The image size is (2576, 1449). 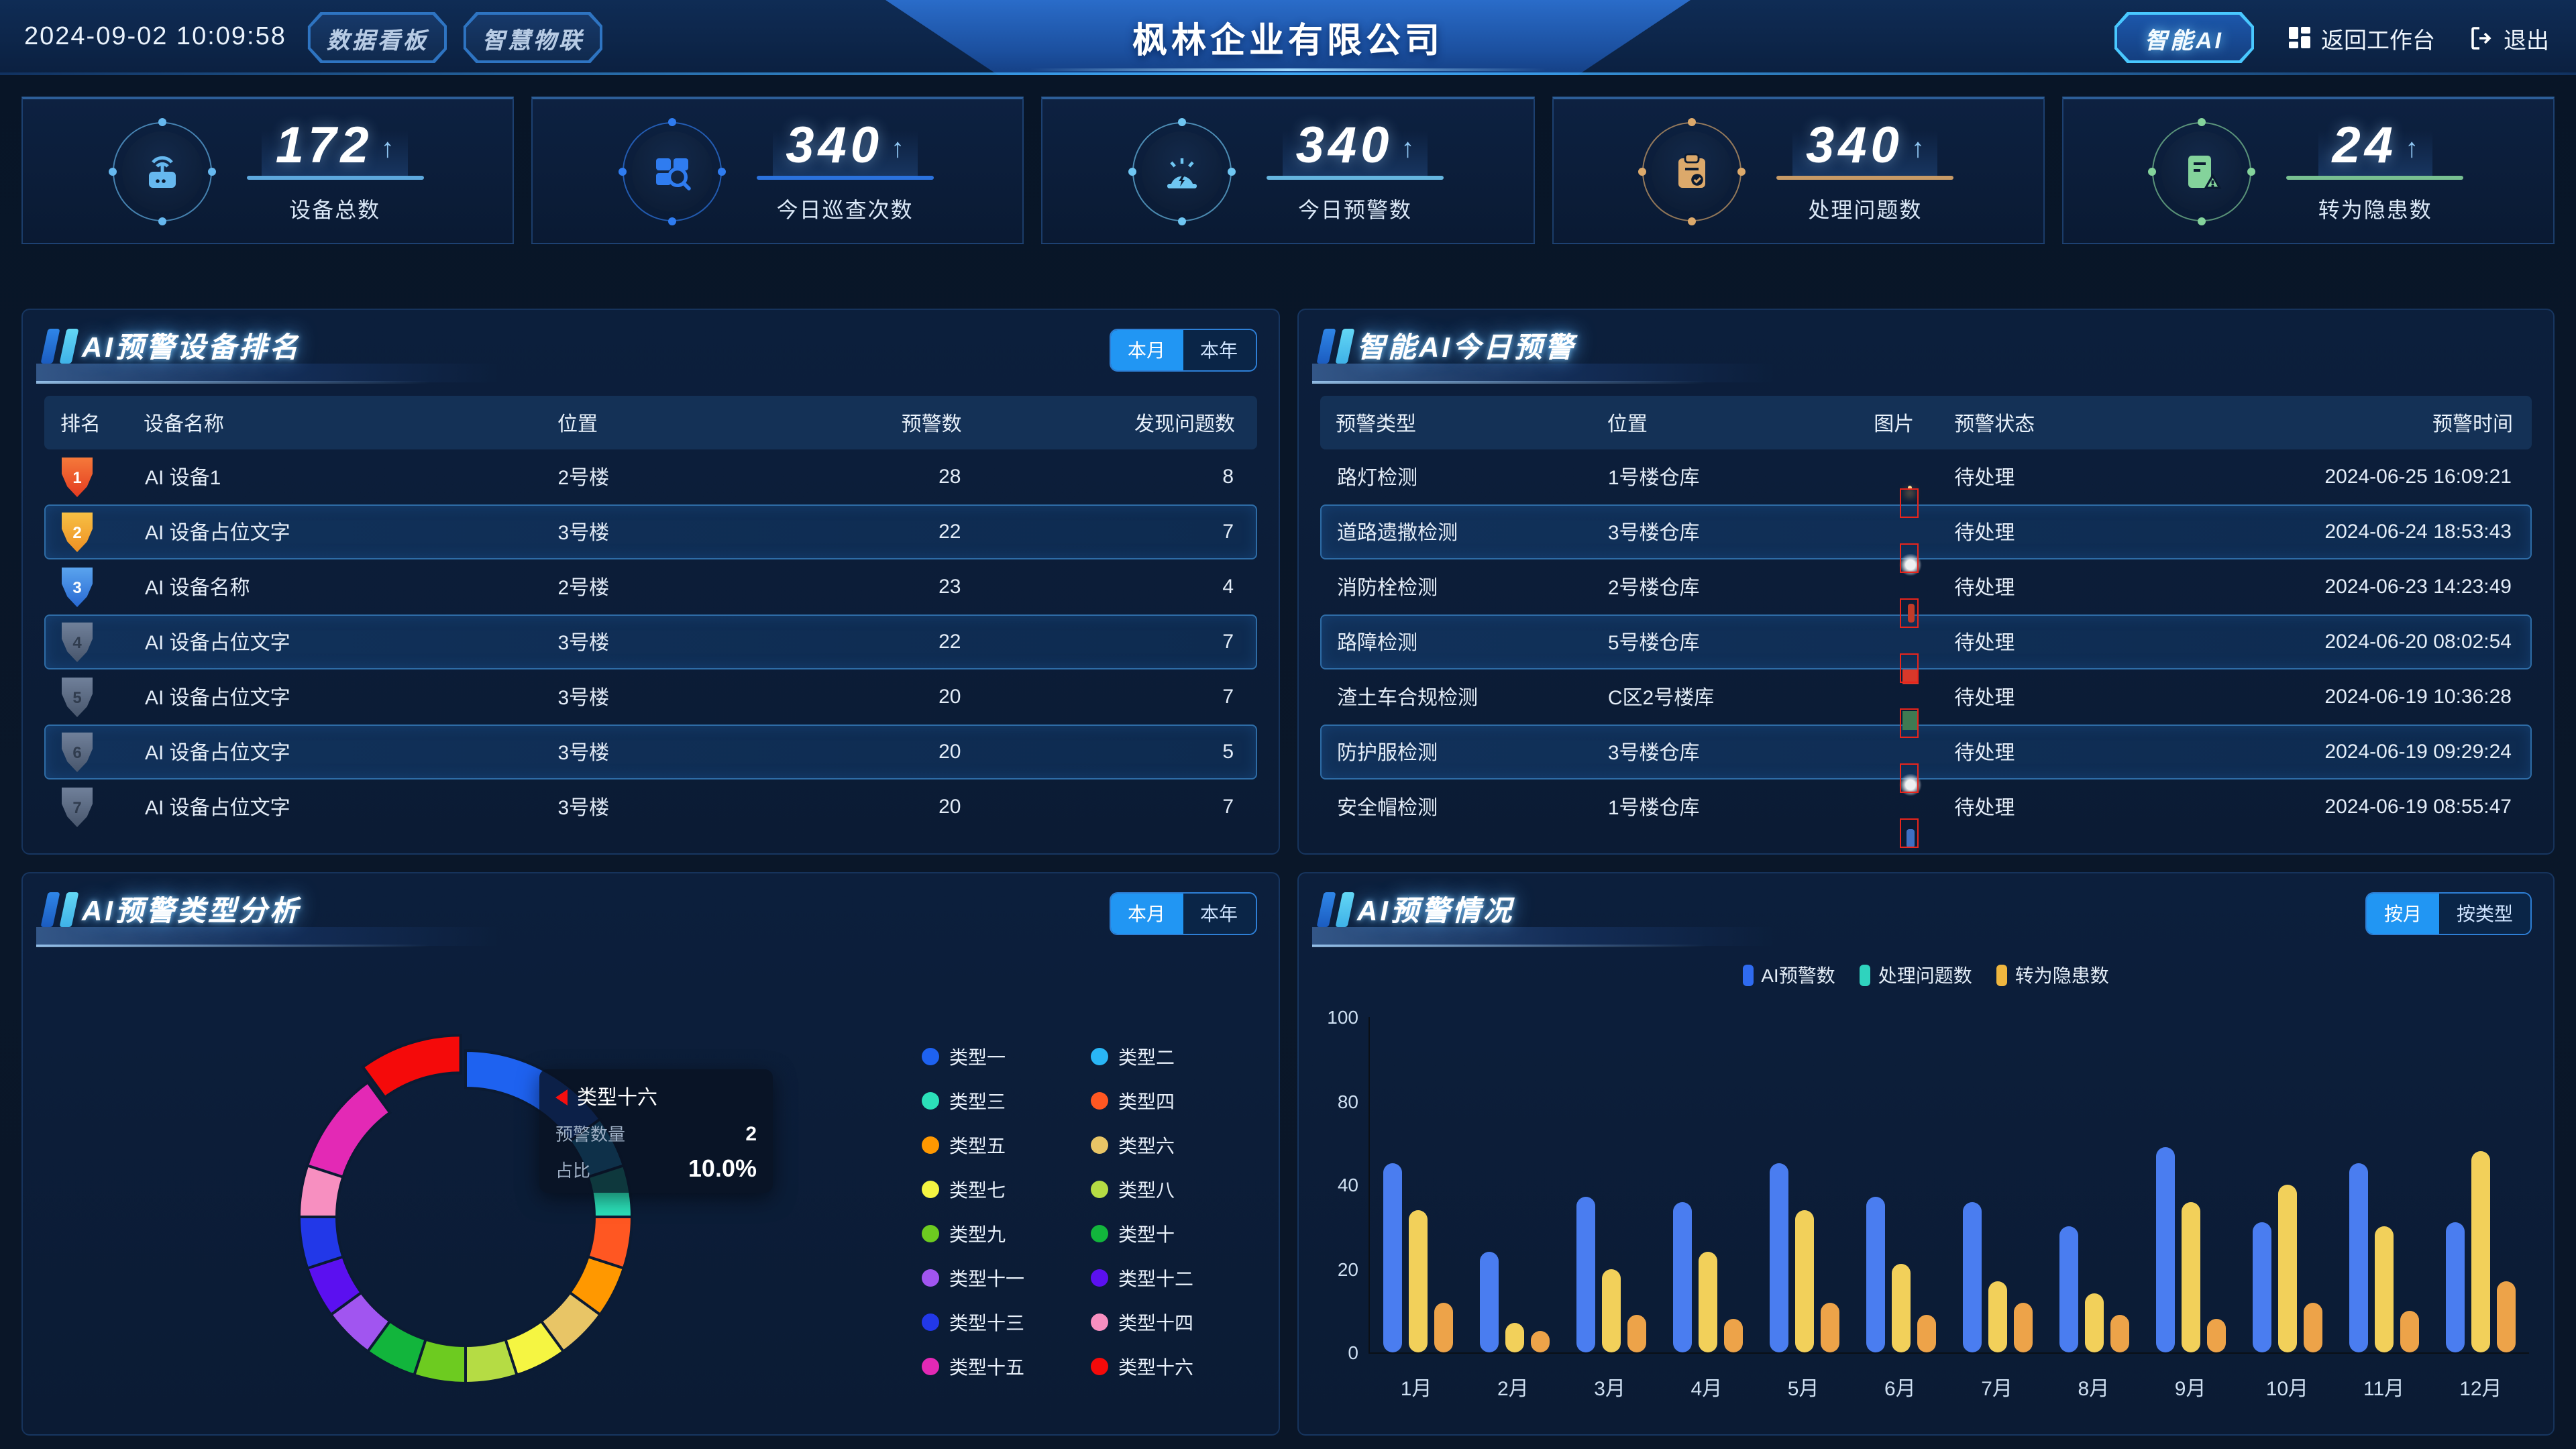 What do you see at coordinates (1000, 1189) in the screenshot?
I see `legend-item: 类型七` at bounding box center [1000, 1189].